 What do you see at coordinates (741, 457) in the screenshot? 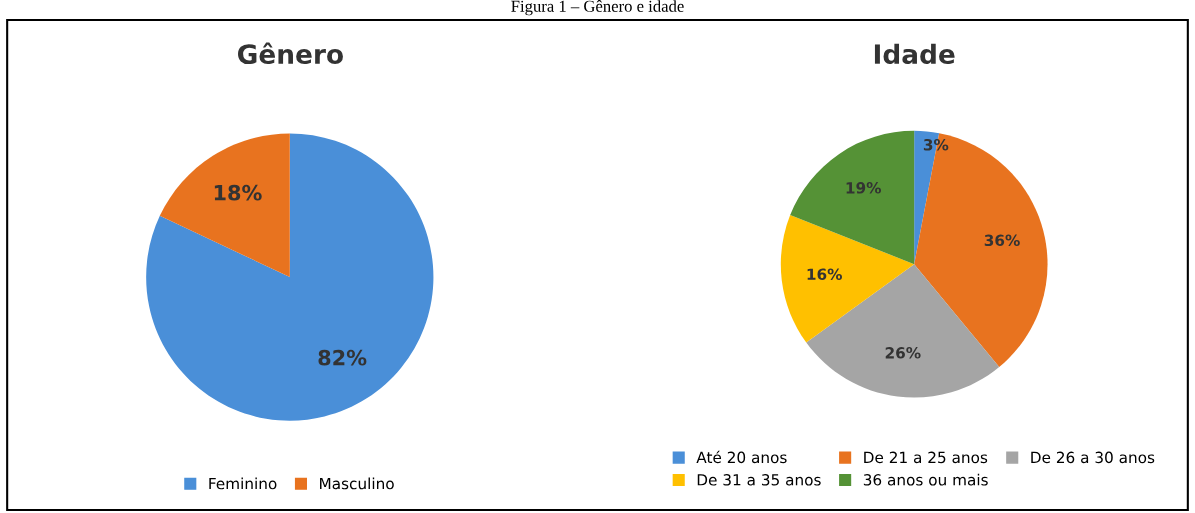
I see `legend-label: Até 20 anos` at bounding box center [741, 457].